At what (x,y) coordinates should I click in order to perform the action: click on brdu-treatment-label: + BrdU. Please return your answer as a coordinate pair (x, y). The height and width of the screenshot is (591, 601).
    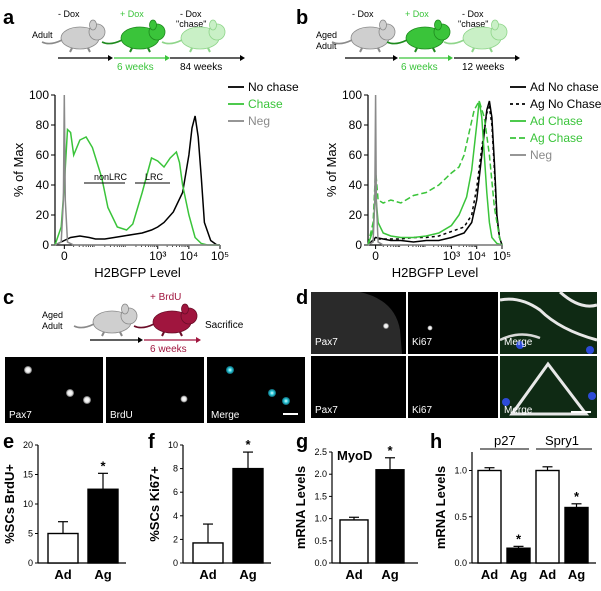
    Looking at the image, I should click on (165, 297).